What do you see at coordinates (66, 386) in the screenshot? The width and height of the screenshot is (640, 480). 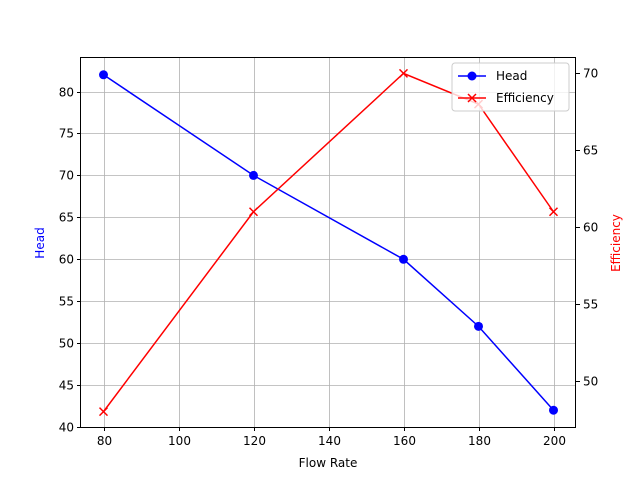 I see `y-tick-label: 45` at bounding box center [66, 386].